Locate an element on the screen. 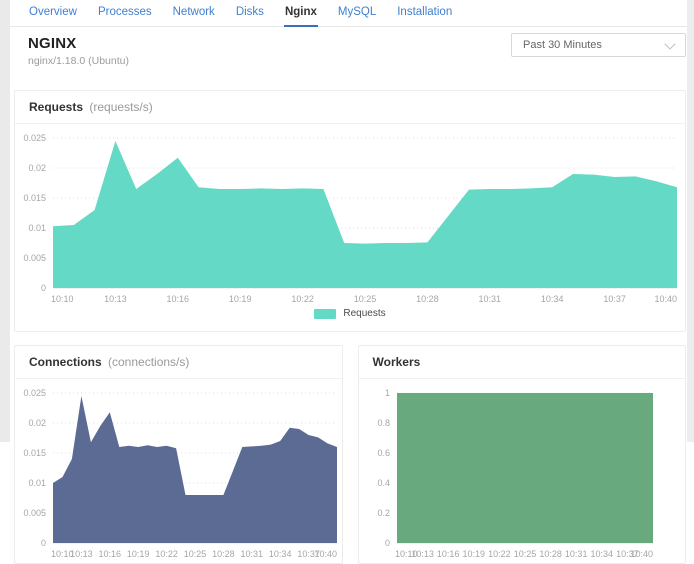  svg-text: 0.6 is located at coordinates (383, 453).